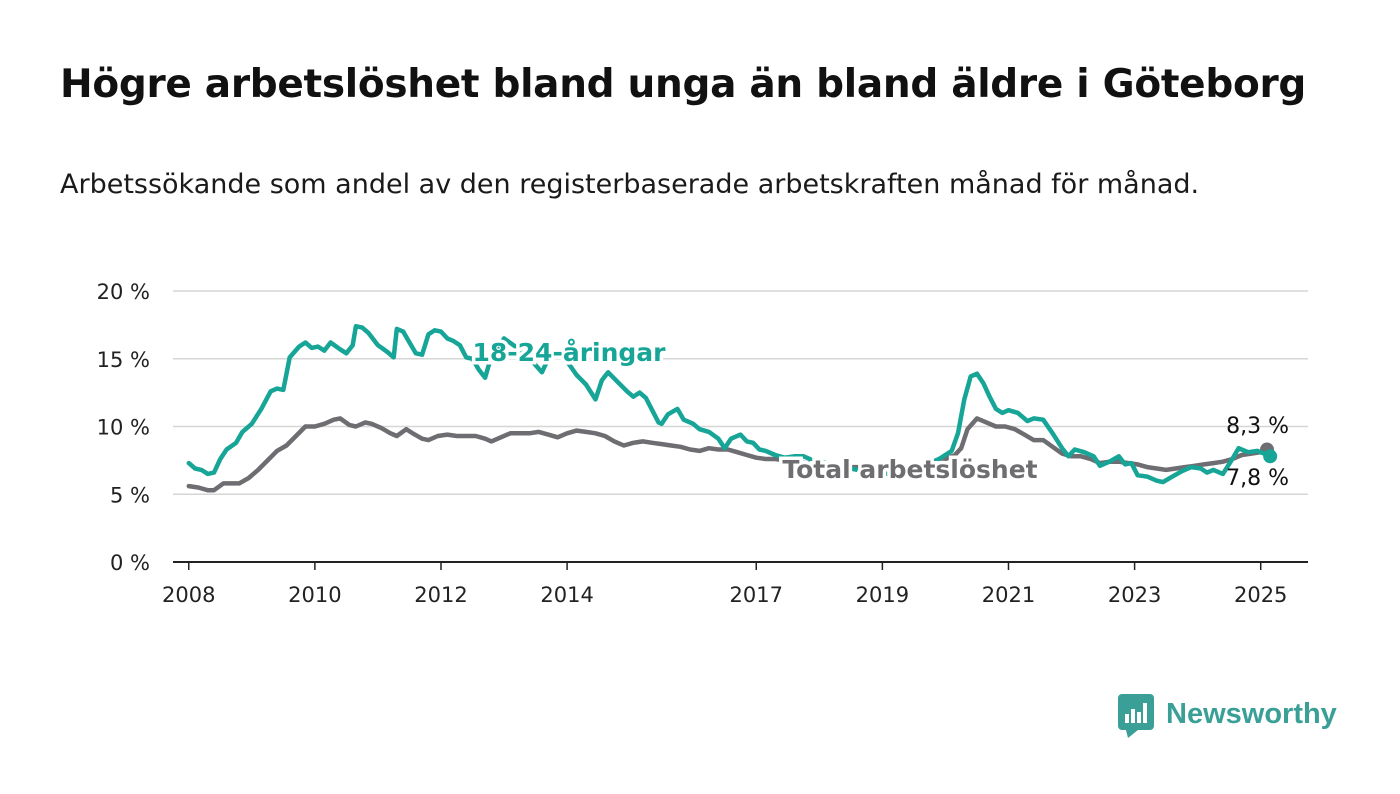 The image size is (1400, 794). What do you see at coordinates (1136, 716) in the screenshot?
I see `bar-chart-speech-bubble-icon` at bounding box center [1136, 716].